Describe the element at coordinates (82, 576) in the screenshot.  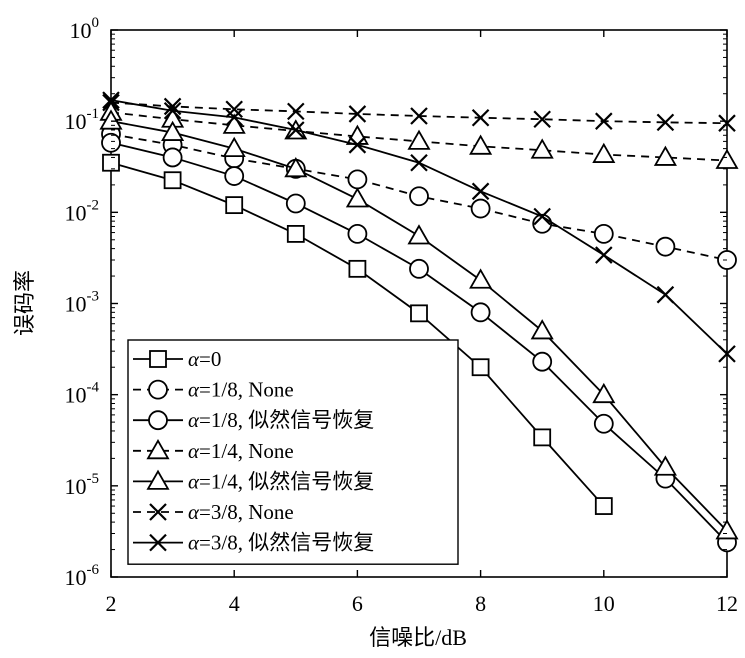
I see `y-tick-label: 10⁻⁶` at that location.